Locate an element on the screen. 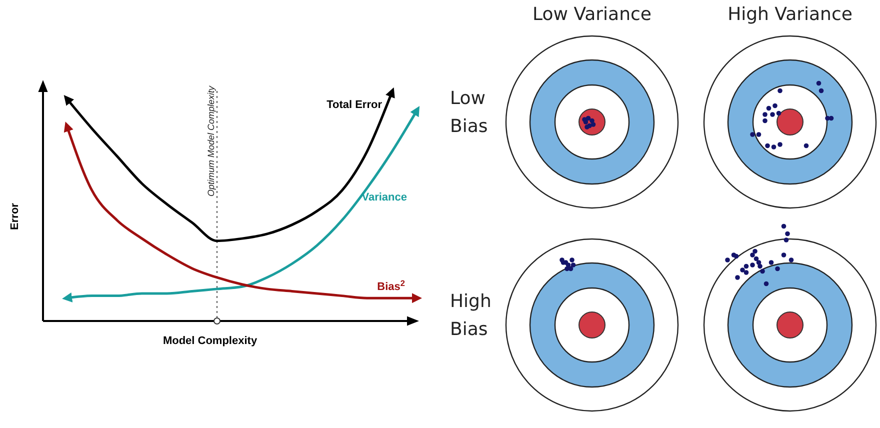  text: High Bias is located at coordinates (471, 315).